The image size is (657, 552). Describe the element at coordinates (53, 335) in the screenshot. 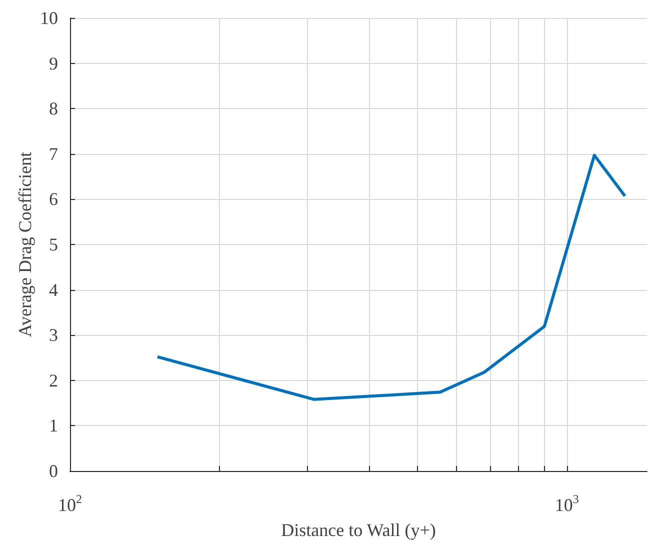

I see `y-tick-label: 3` at that location.